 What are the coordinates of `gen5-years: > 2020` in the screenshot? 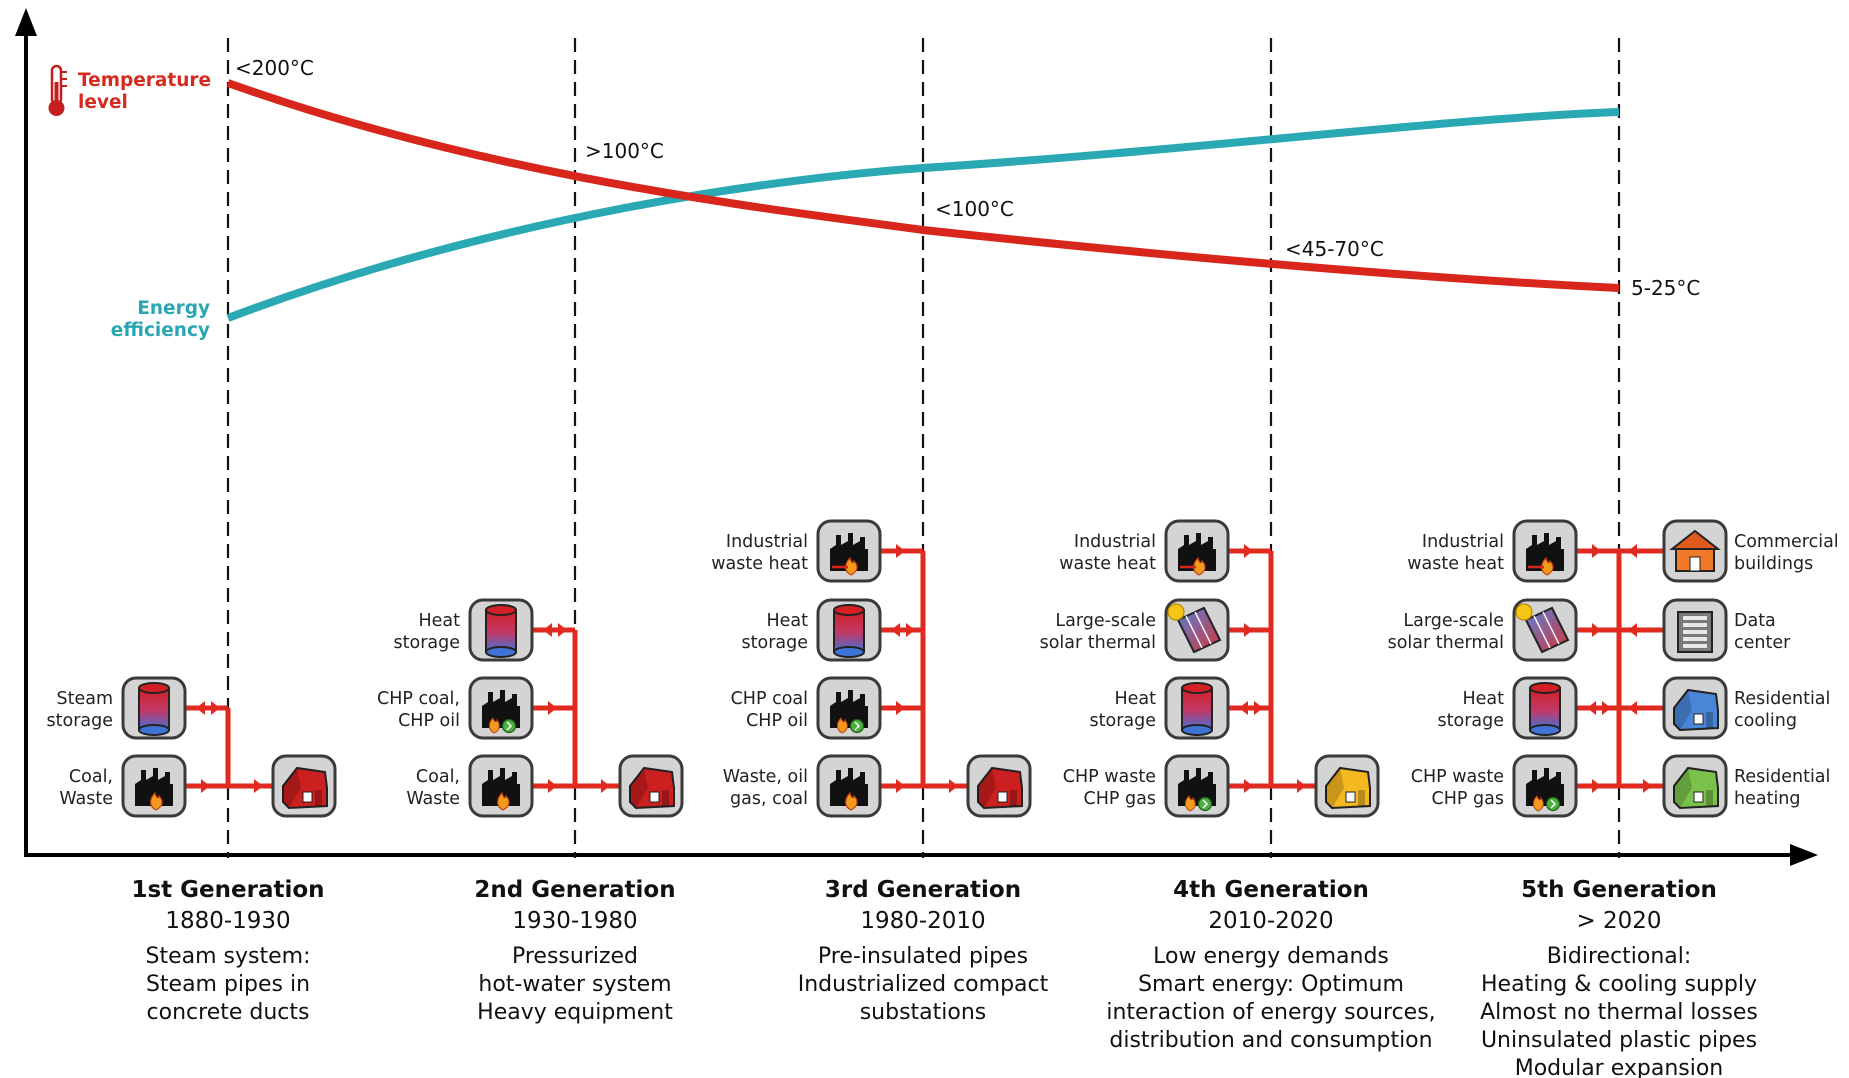 It's located at (1618, 921).